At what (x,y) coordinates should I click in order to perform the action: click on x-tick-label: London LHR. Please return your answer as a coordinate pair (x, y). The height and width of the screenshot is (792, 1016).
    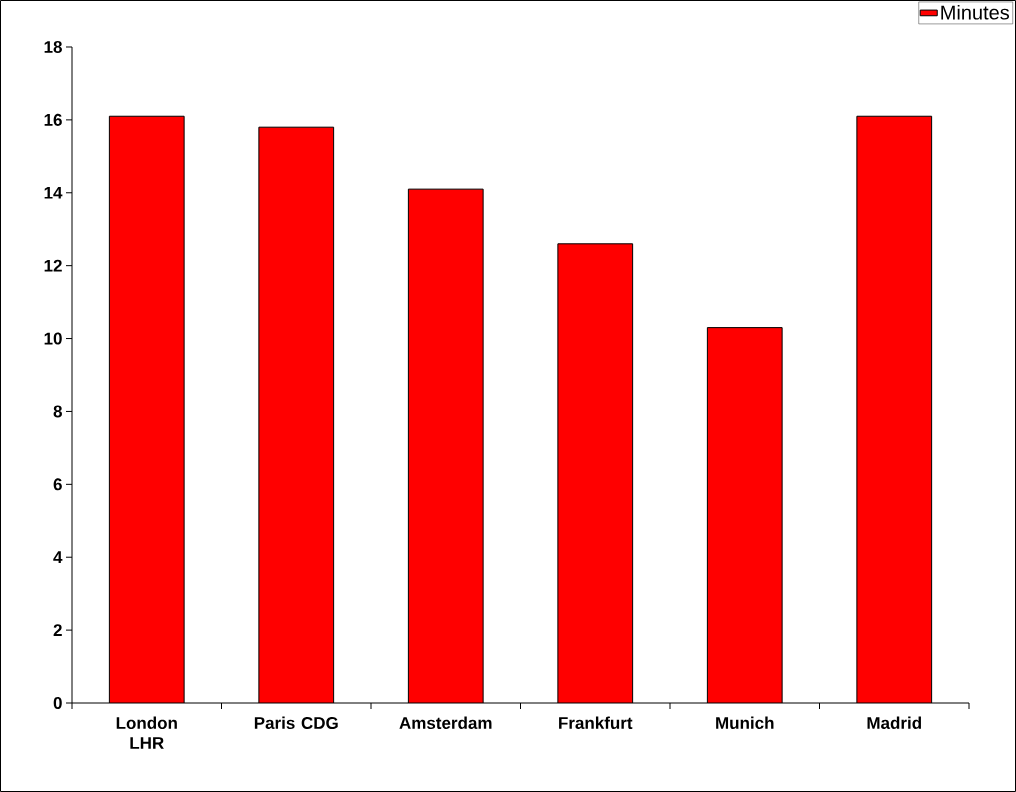
    Looking at the image, I should click on (146, 732).